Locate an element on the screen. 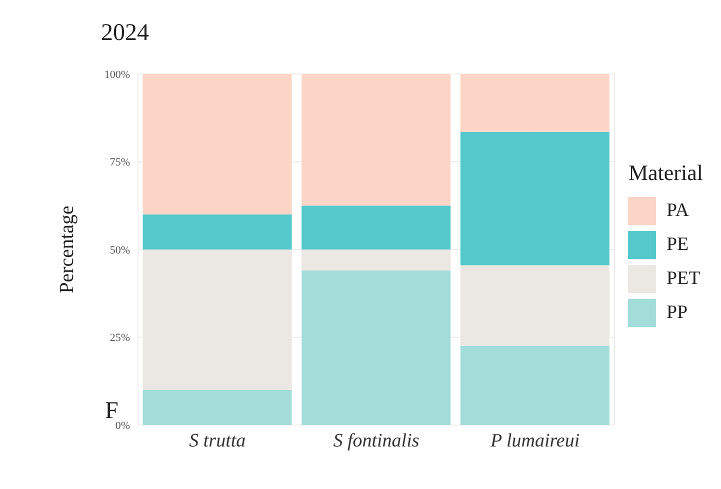  x-tick-label: P lumaireui is located at coordinates (534, 441).